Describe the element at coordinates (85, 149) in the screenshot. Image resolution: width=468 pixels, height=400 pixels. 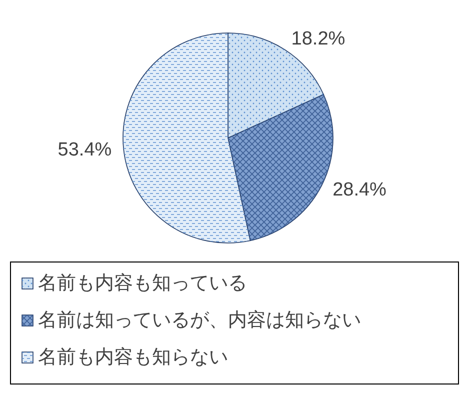
I see `data-label: 53.4%` at that location.